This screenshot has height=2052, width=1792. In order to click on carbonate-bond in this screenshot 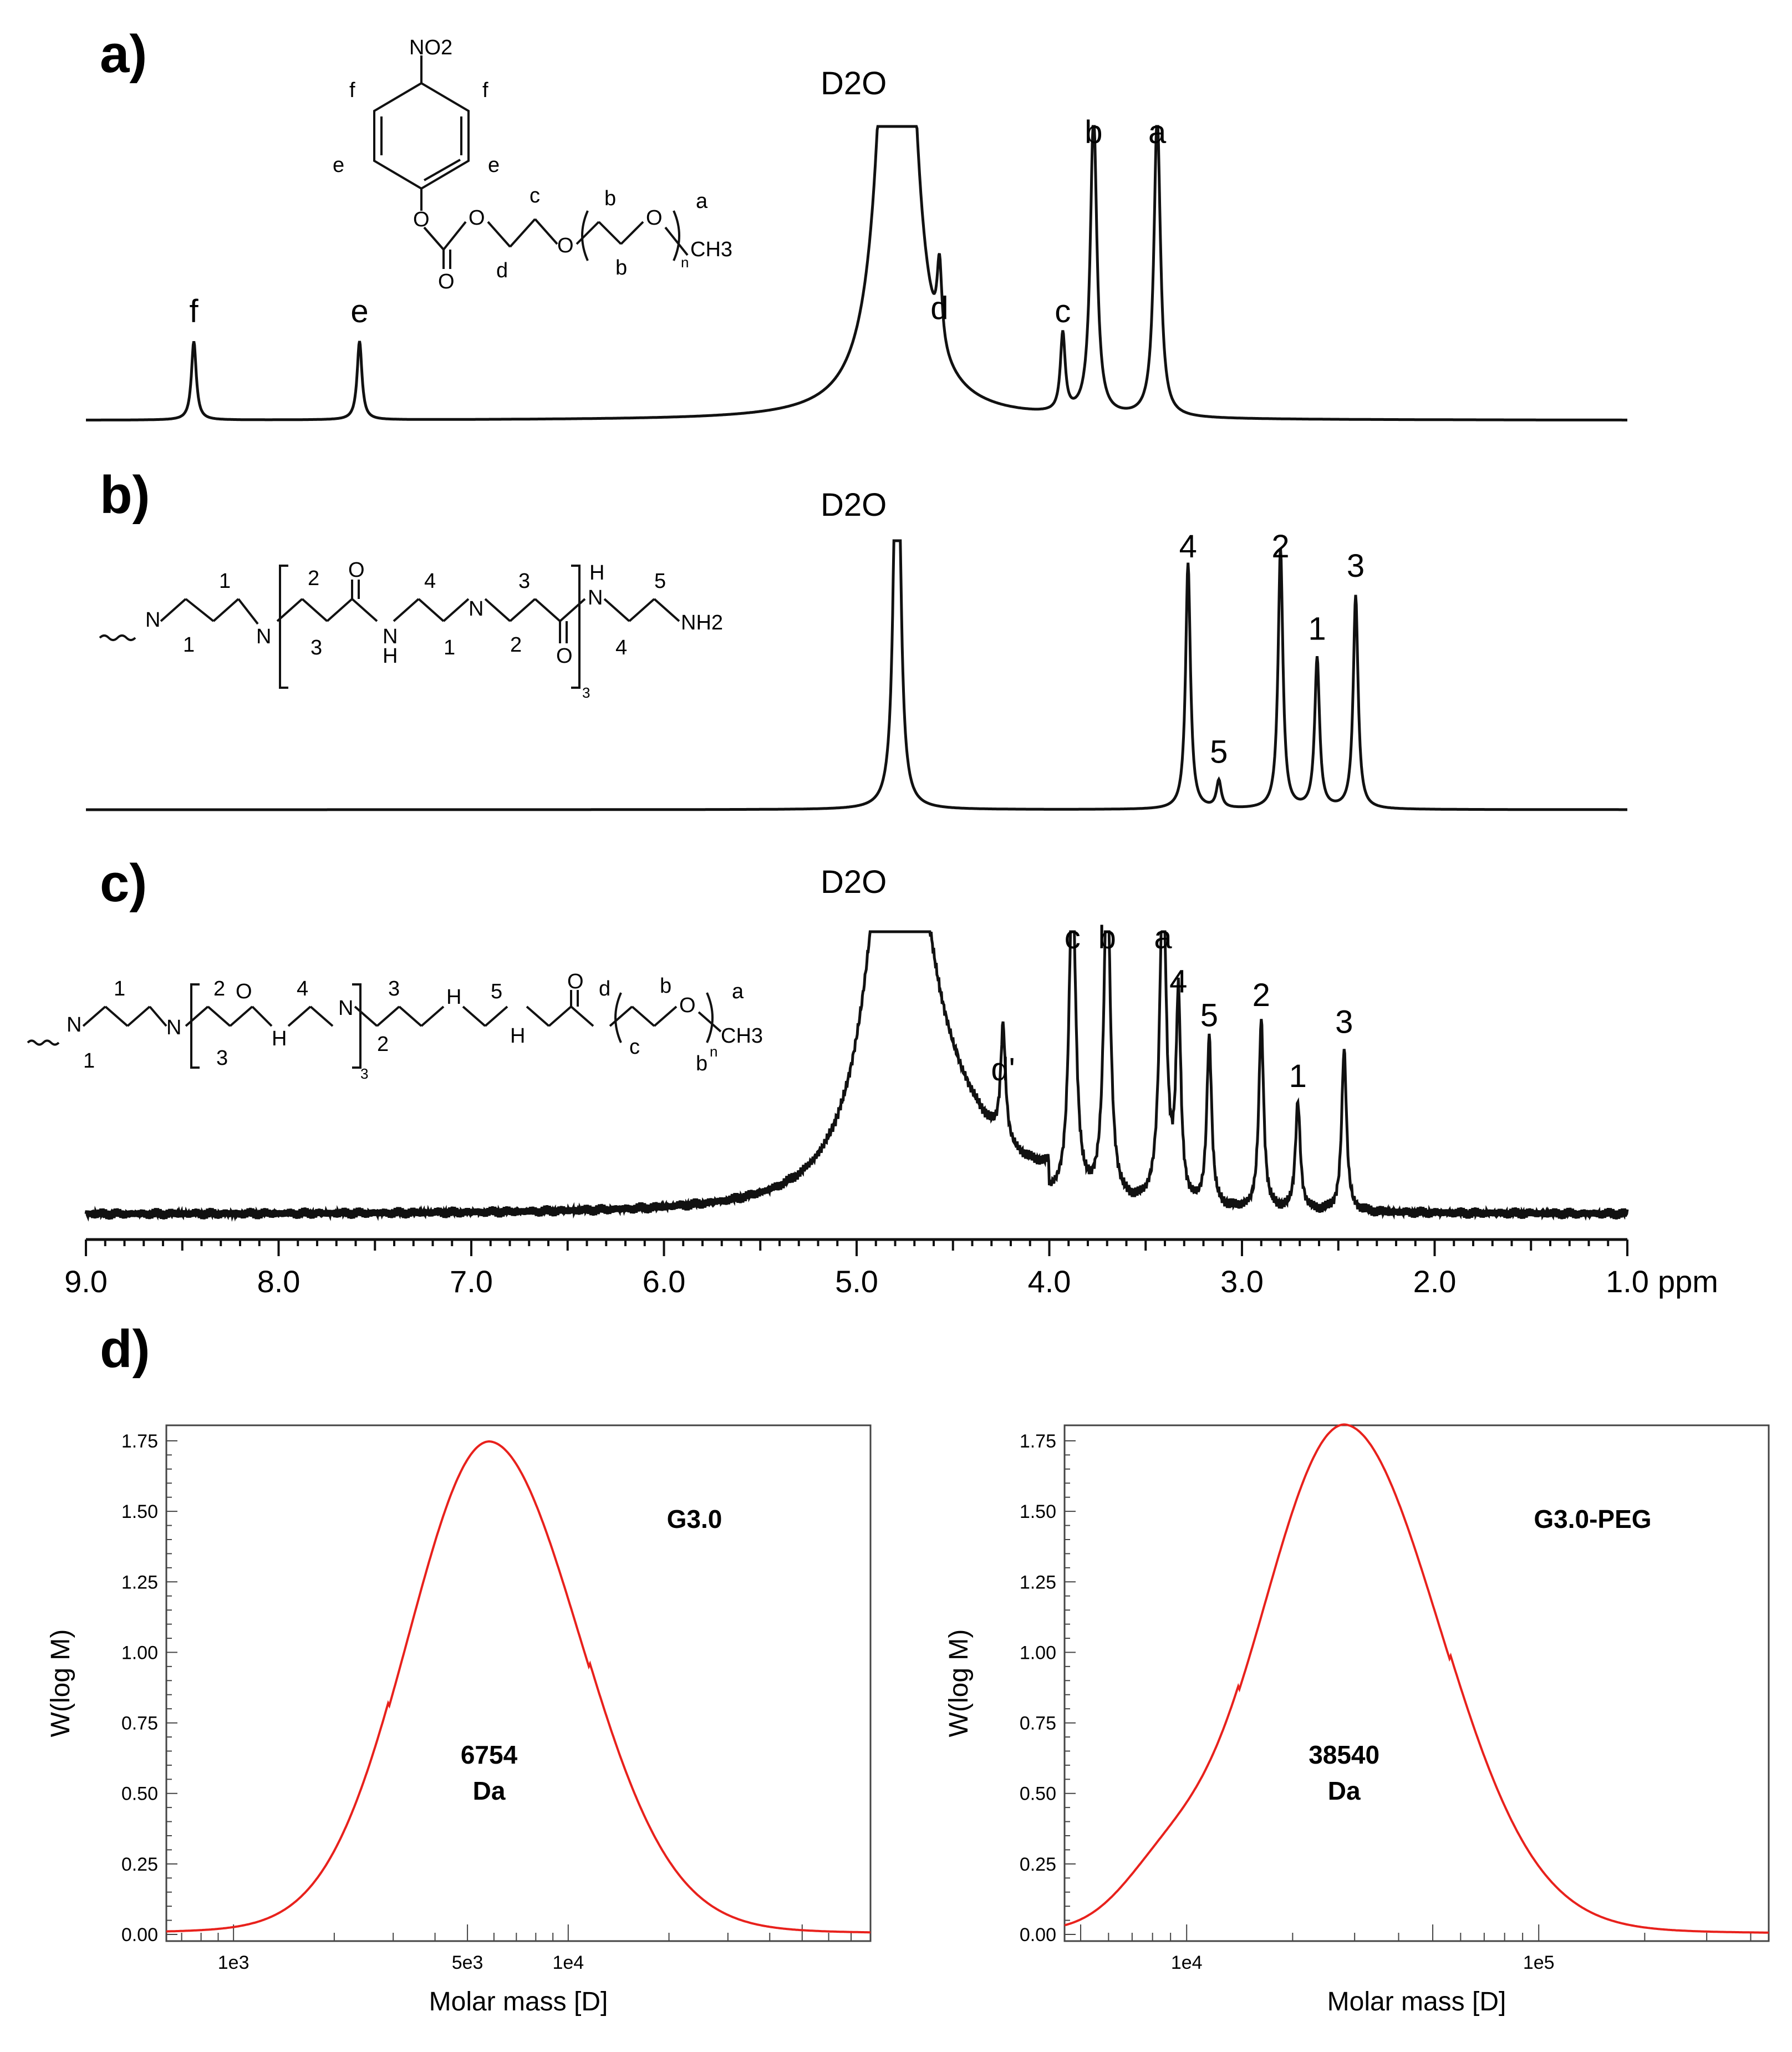, I will do `click(434, 238)`.